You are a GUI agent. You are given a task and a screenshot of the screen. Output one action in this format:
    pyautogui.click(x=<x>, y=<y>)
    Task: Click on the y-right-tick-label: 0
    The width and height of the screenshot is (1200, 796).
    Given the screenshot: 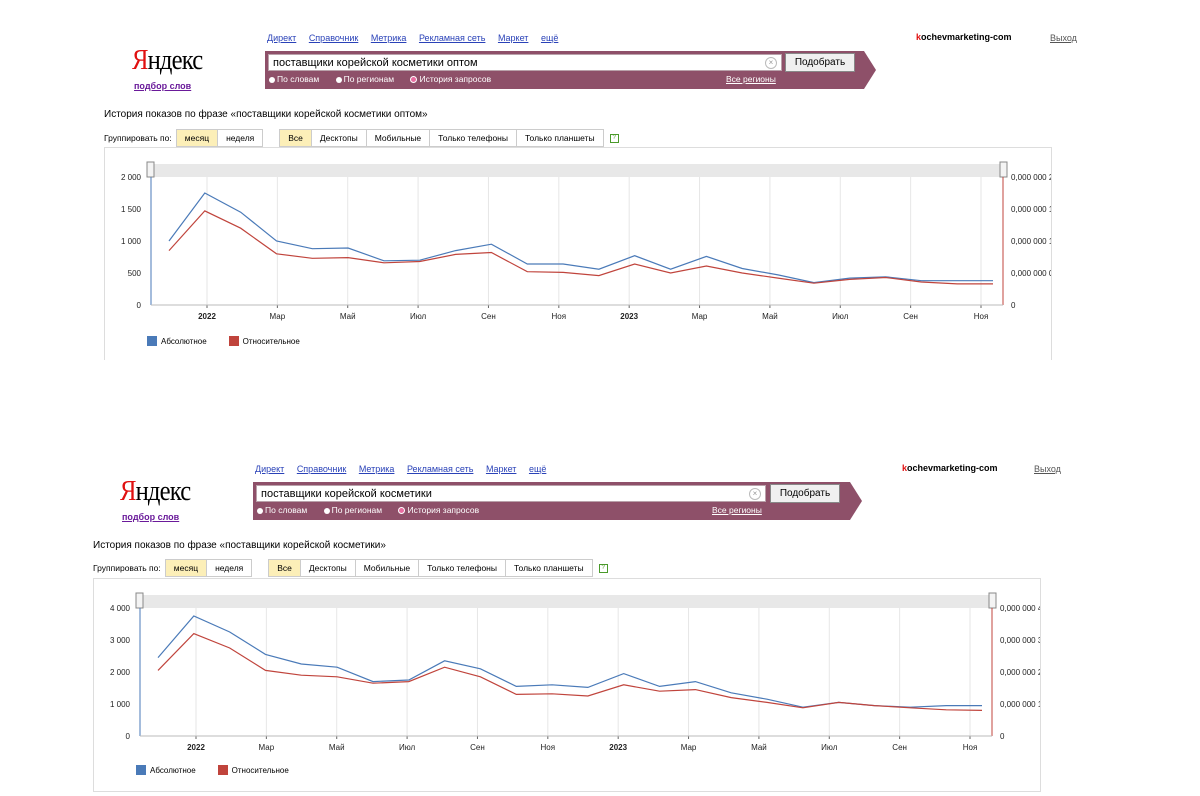 What is the action you would take?
    pyautogui.click(x=1002, y=736)
    